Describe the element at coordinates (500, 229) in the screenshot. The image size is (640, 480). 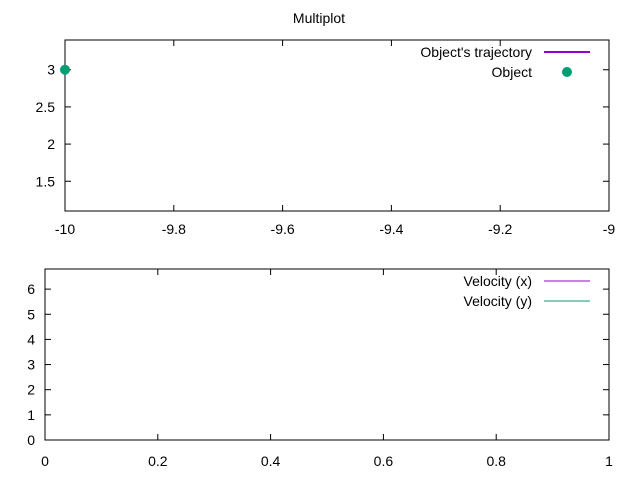
I see `x-tick-label: -9.2` at that location.